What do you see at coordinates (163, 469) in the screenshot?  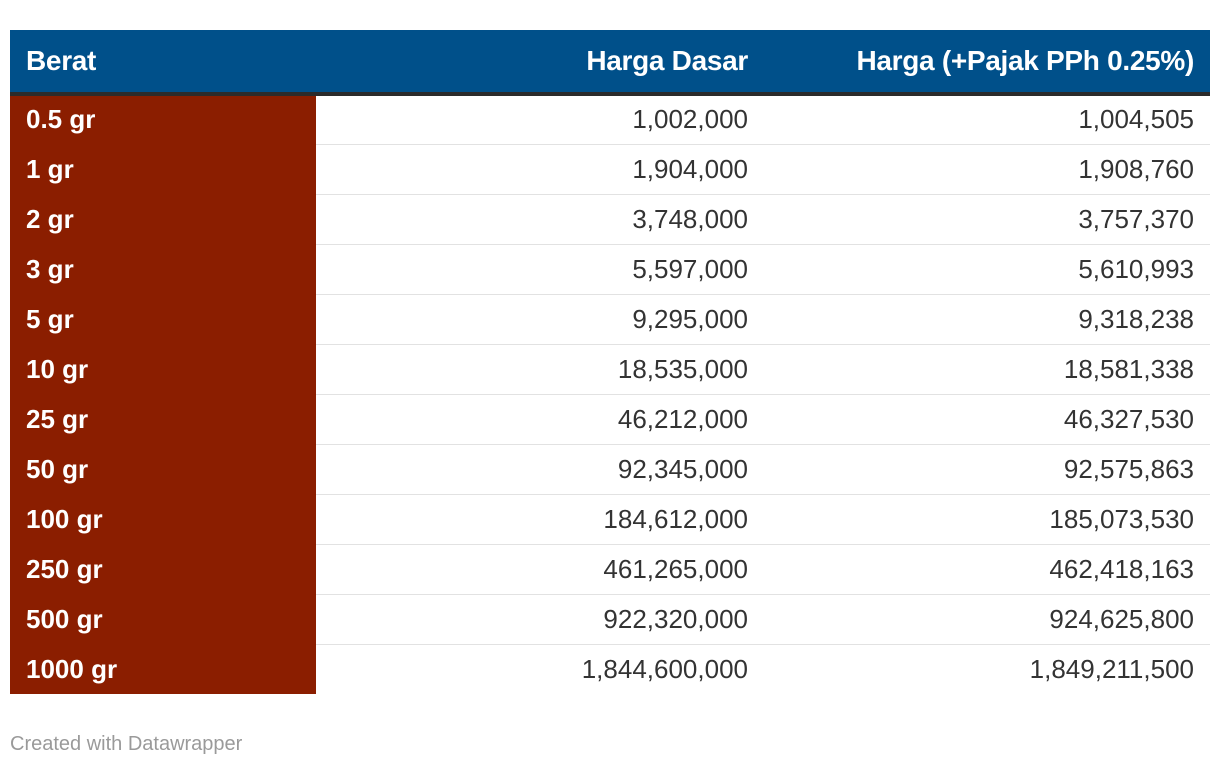 I see `cell-berat: 50 gr` at bounding box center [163, 469].